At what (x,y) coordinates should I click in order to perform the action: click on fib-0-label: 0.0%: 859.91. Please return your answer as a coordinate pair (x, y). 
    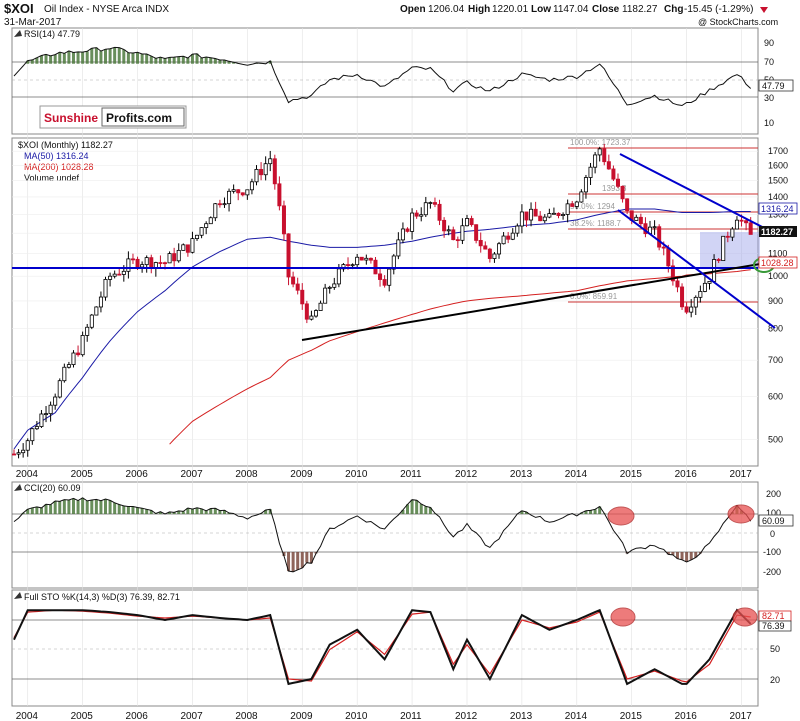
    Looking at the image, I should click on (594, 296).